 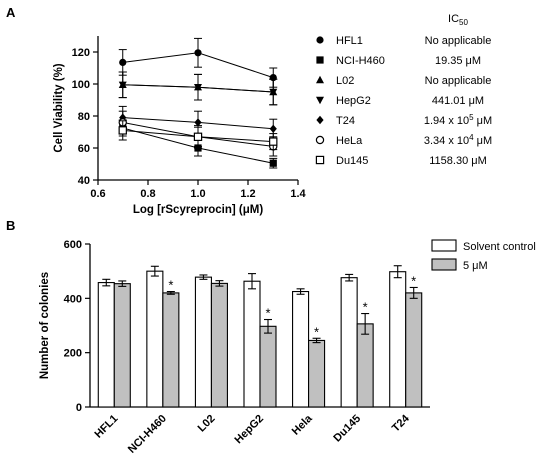 What do you see at coordinates (84, 149) in the screenshot?
I see `y-tick-label: 60` at bounding box center [84, 149].